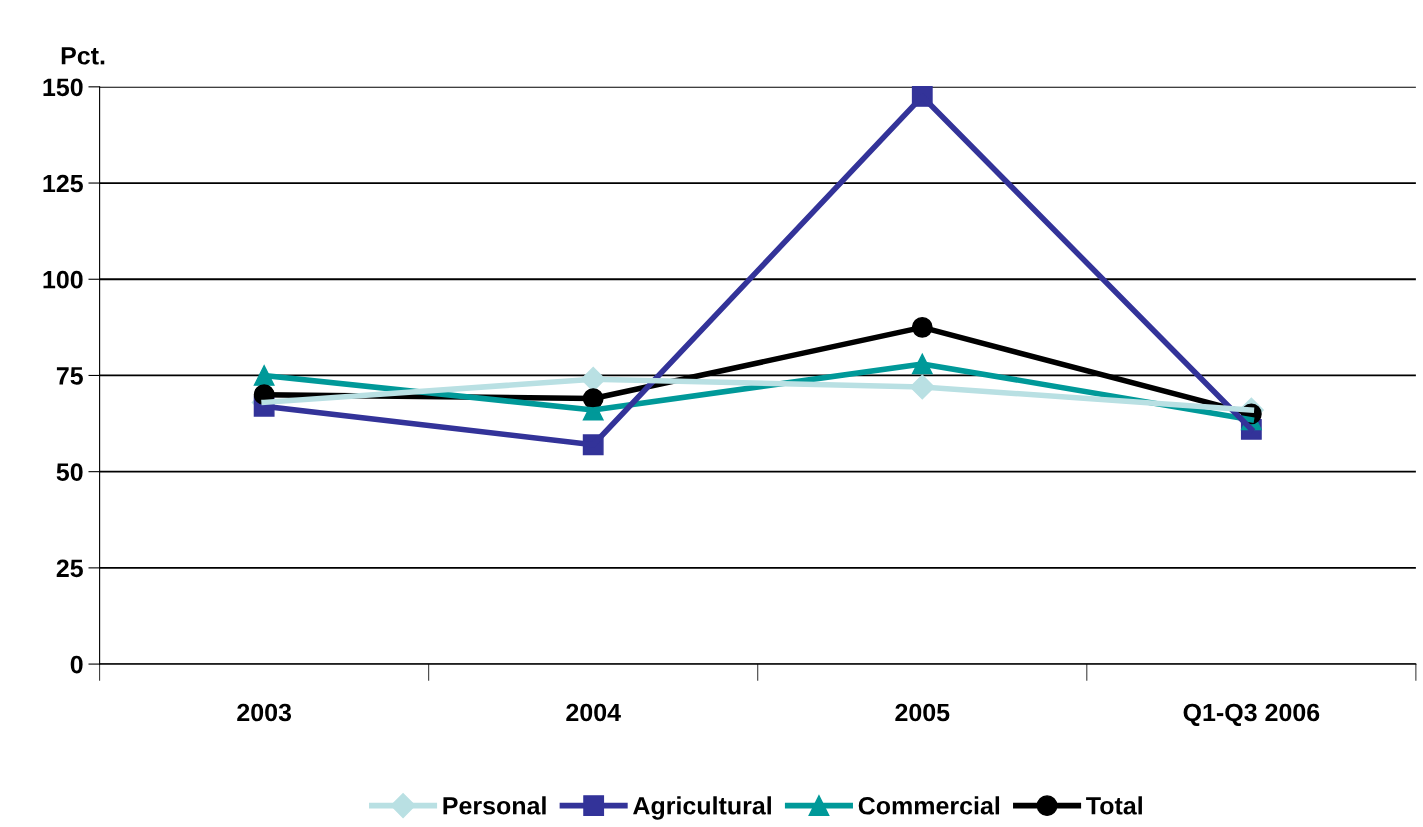 The height and width of the screenshot is (827, 1423). What do you see at coordinates (69, 472) in the screenshot?
I see `y-tick-label: 50` at bounding box center [69, 472].